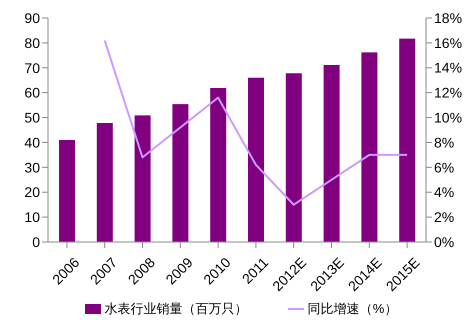 This screenshot has height=320, width=474. I want to click on y-tick-label: 30, so click(32, 167).